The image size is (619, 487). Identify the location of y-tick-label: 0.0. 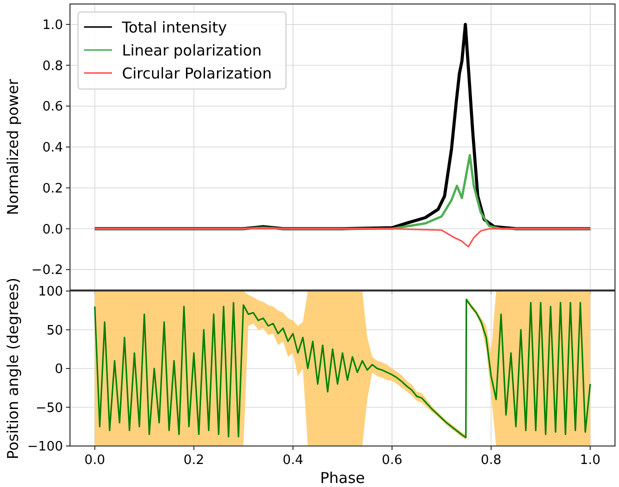
(52, 230).